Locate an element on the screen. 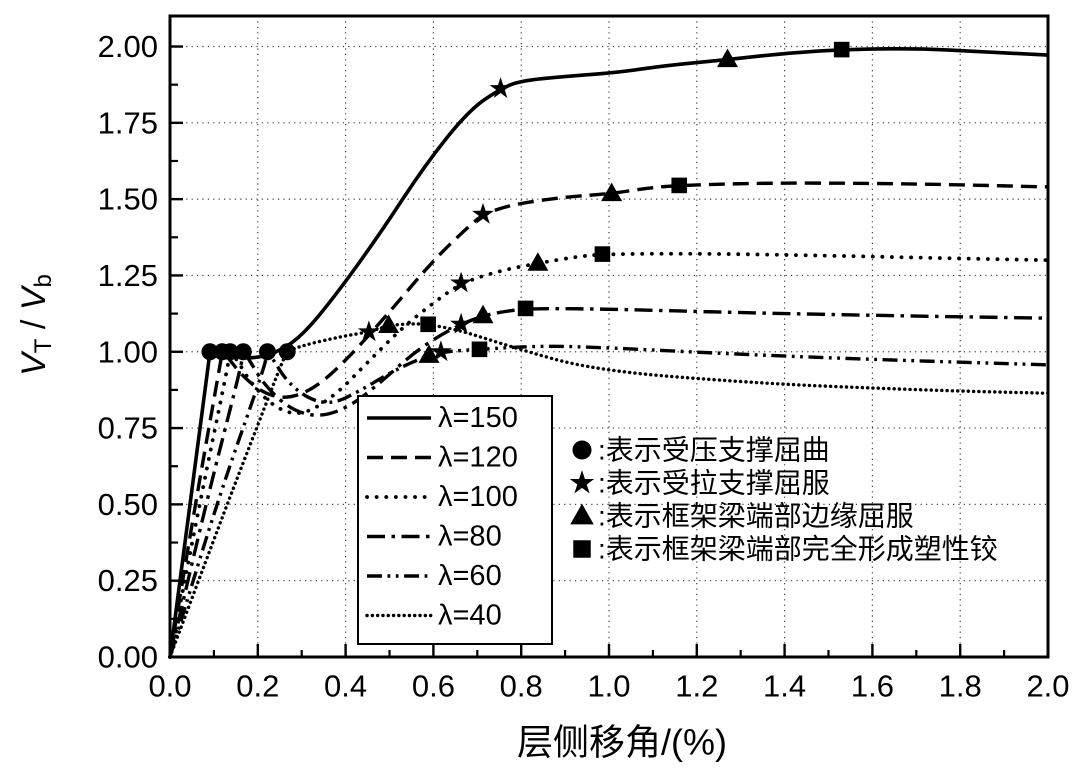 The image size is (1080, 773). x-tick-label: 1.6 is located at coordinates (872, 686).